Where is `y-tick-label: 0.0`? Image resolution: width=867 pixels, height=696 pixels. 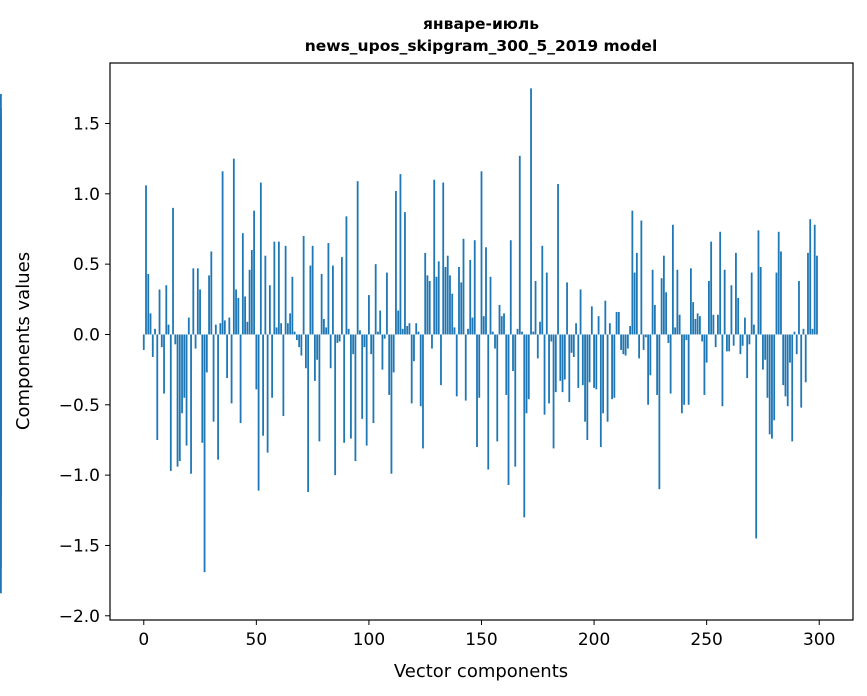
y-tick-label: 0.0 is located at coordinates (86, 335).